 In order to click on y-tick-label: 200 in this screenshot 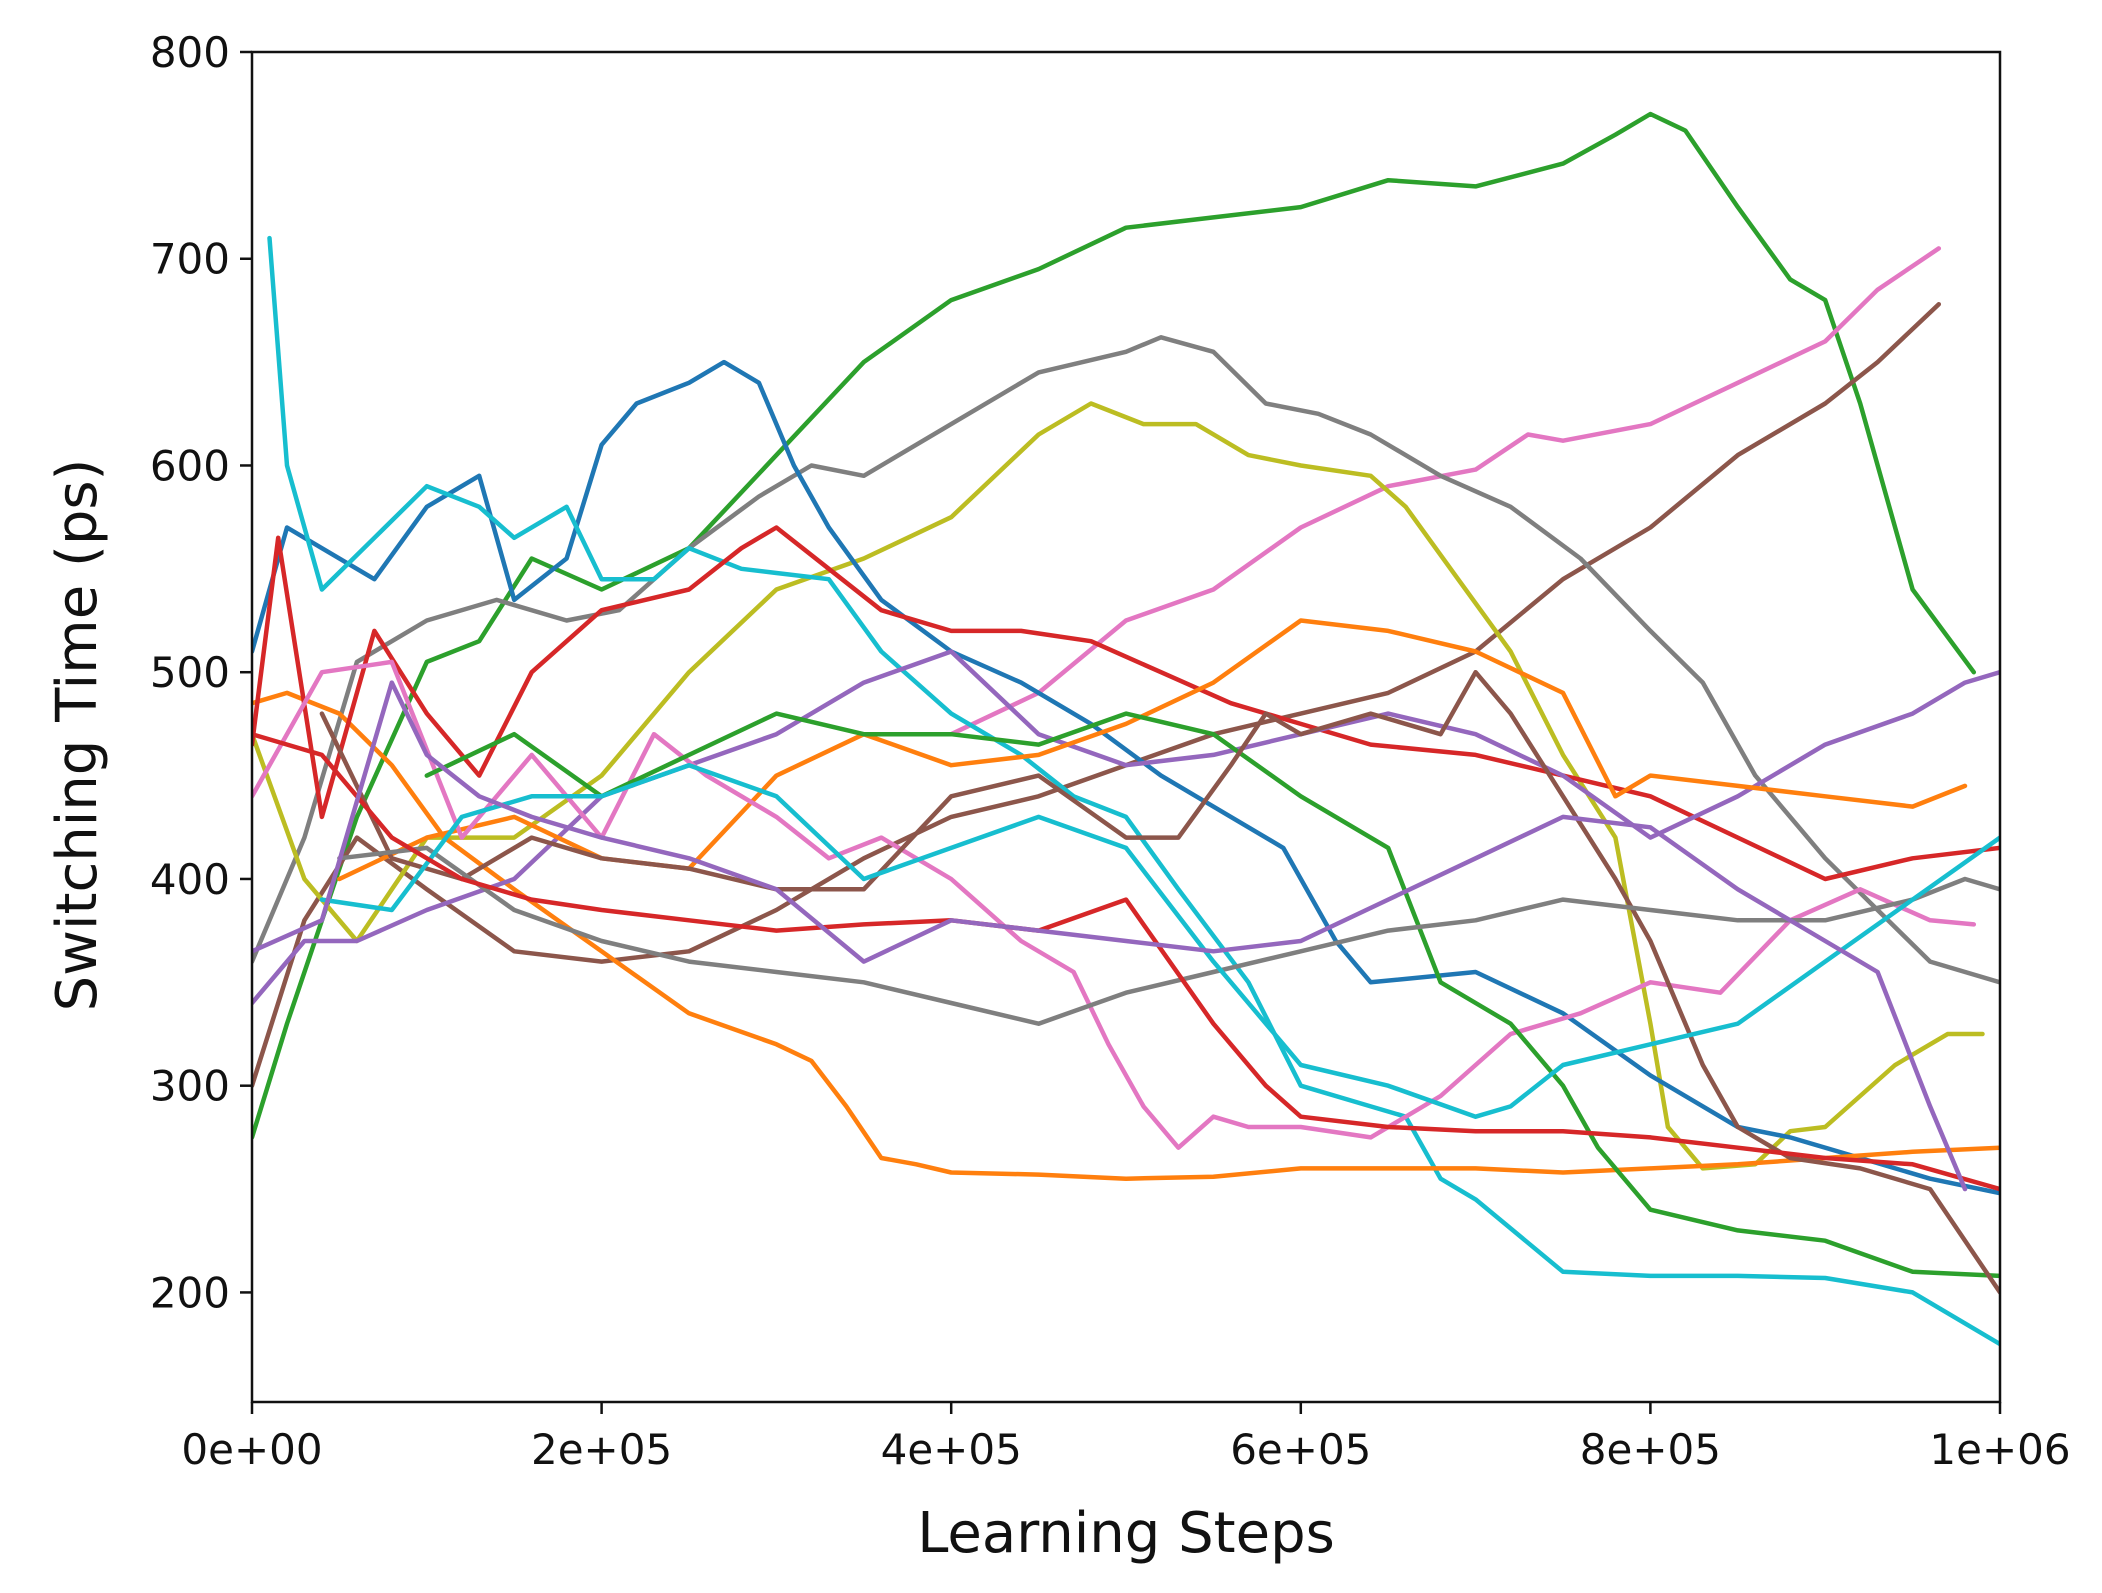, I will do `click(190, 1292)`.